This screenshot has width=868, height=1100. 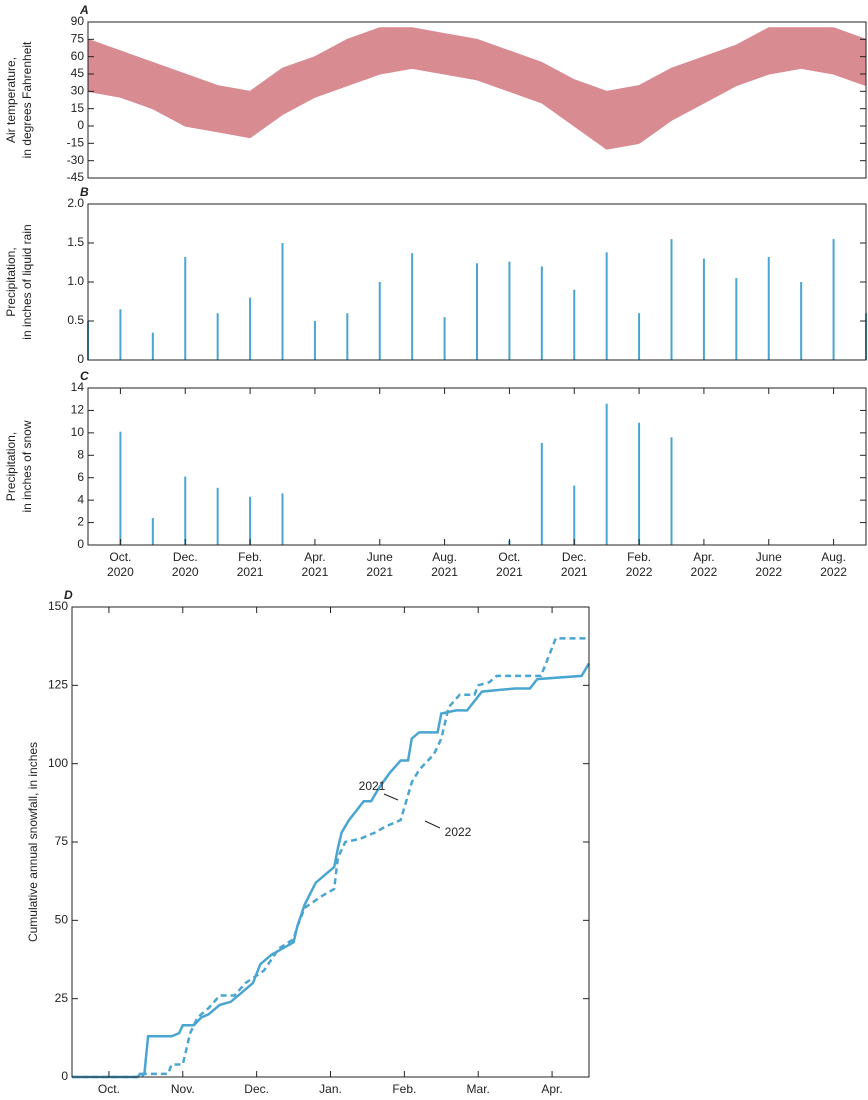 What do you see at coordinates (108, 1089) in the screenshot?
I see `x-tick-label: Oct.` at bounding box center [108, 1089].